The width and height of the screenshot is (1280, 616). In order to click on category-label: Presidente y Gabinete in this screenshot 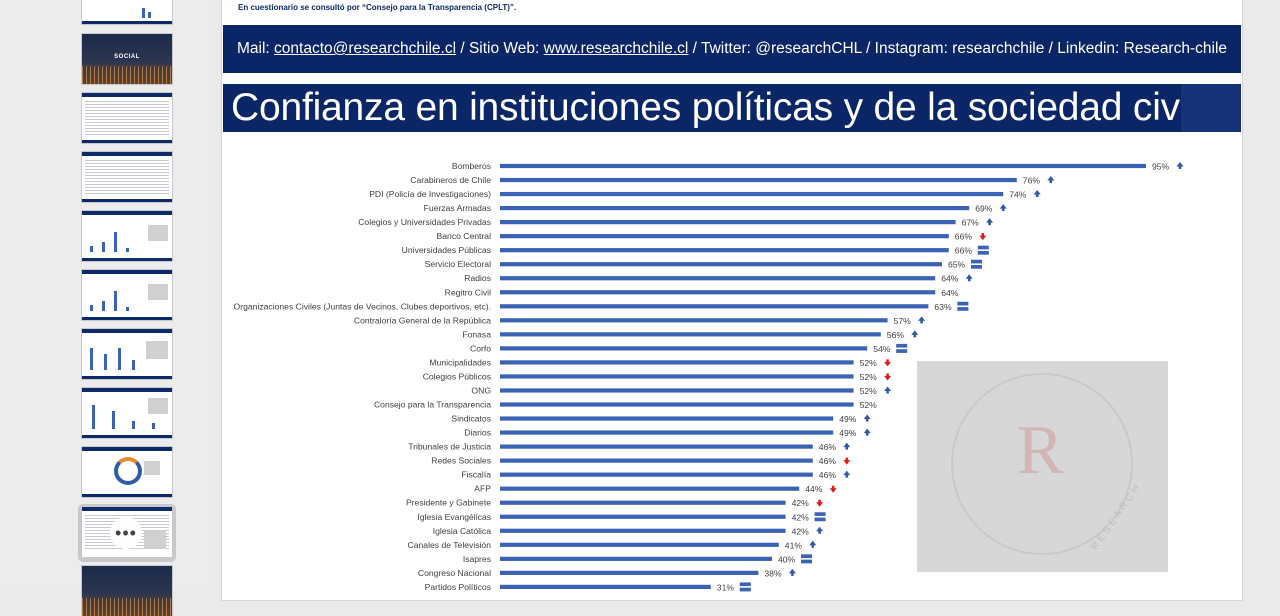, I will do `click(448, 503)`.